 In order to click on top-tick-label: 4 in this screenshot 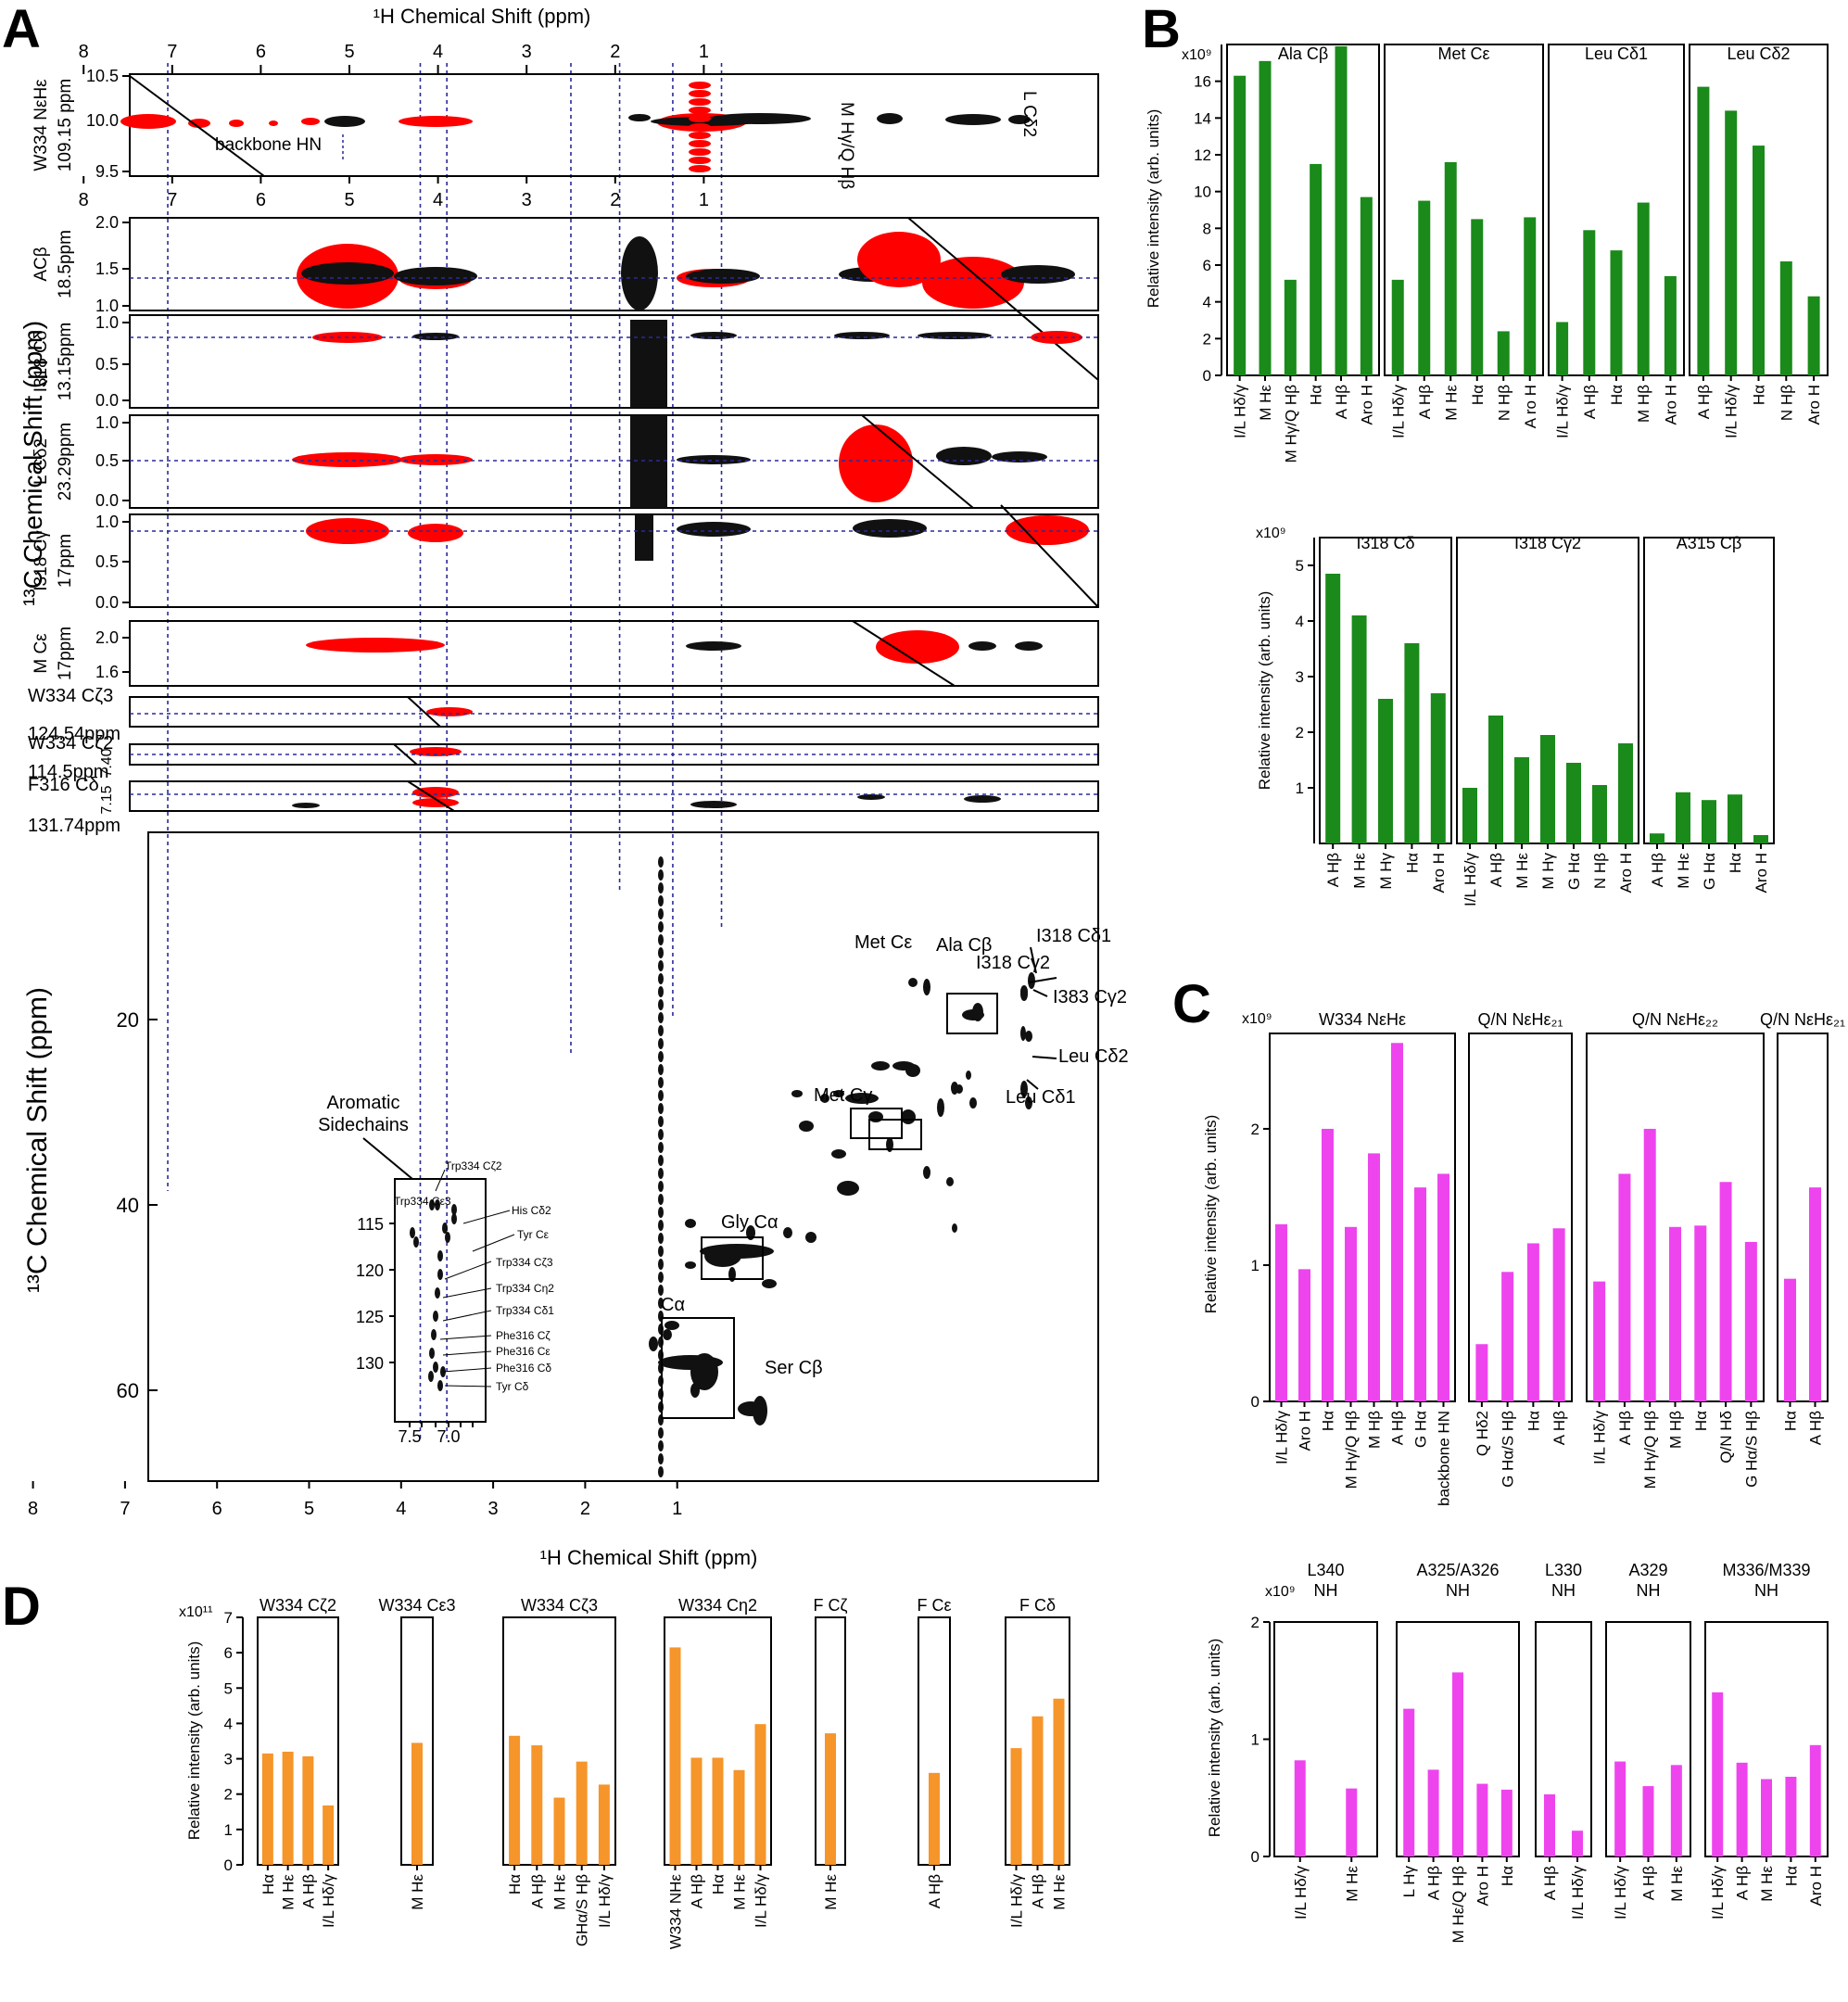, I will do `click(438, 52)`.